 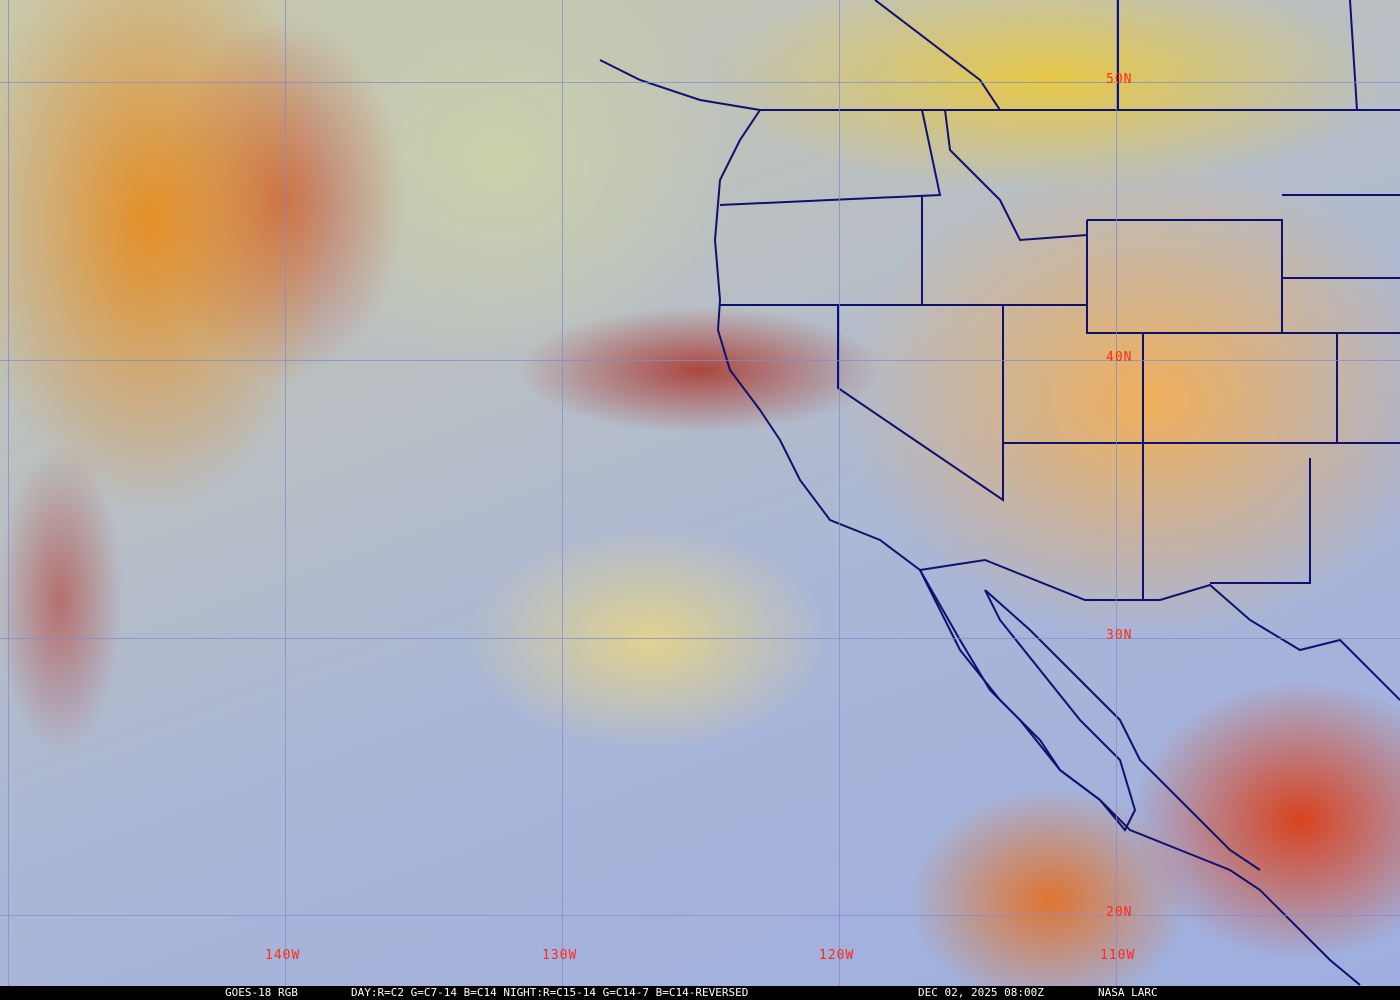 I want to click on lat-label-30n: 30N, so click(x=1119, y=635).